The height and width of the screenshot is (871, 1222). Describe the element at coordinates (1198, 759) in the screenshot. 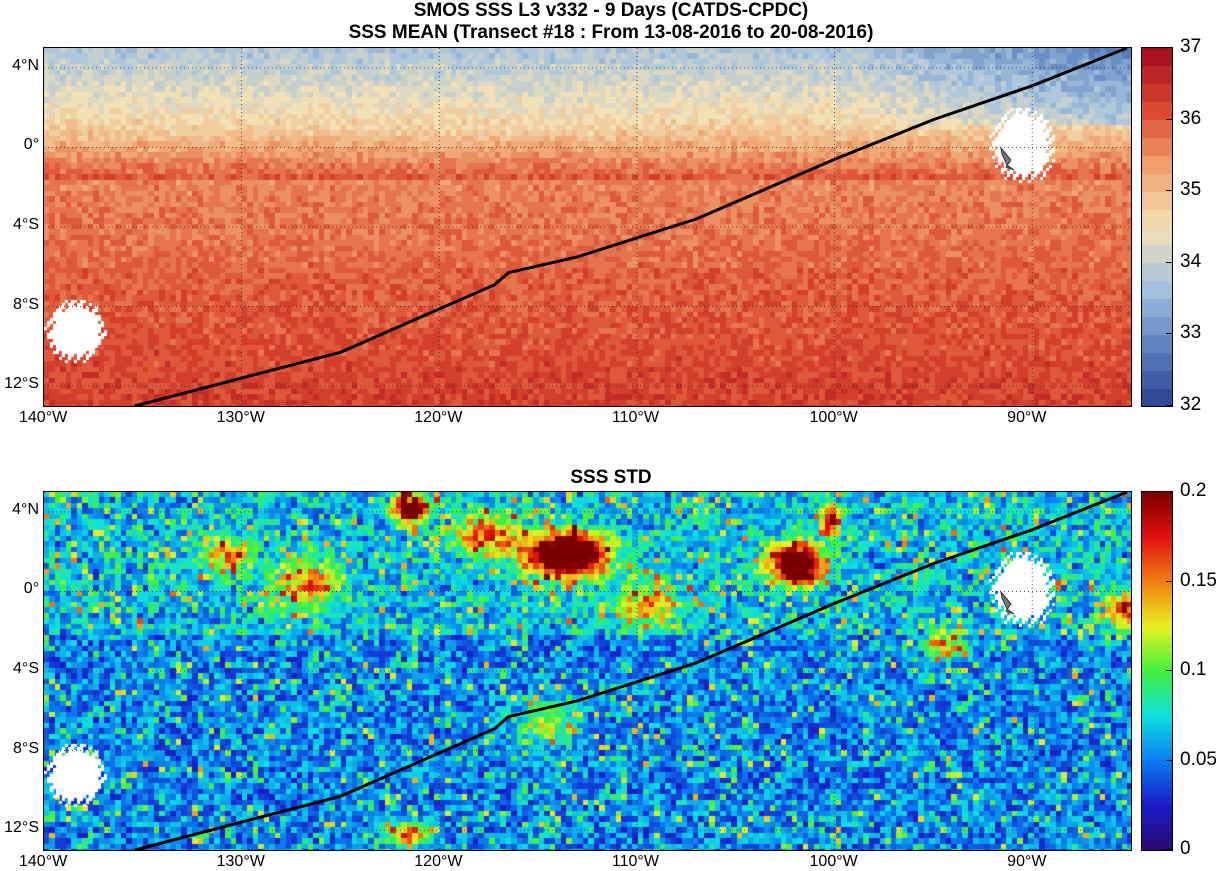

I see `colorbar-tick-label: 0.05` at that location.